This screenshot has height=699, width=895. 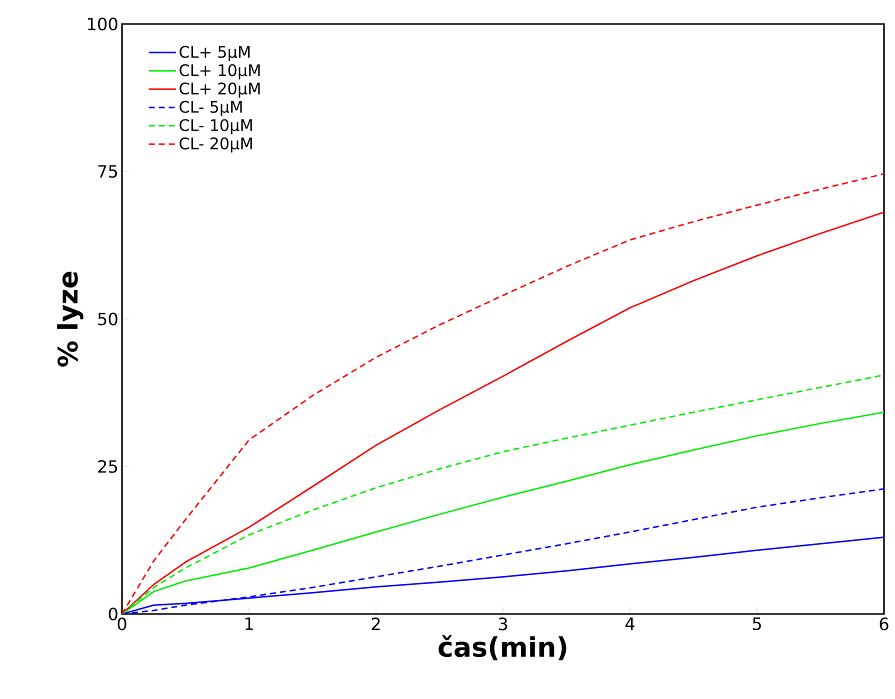 I want to click on x-tick-label: 1, so click(x=249, y=624).